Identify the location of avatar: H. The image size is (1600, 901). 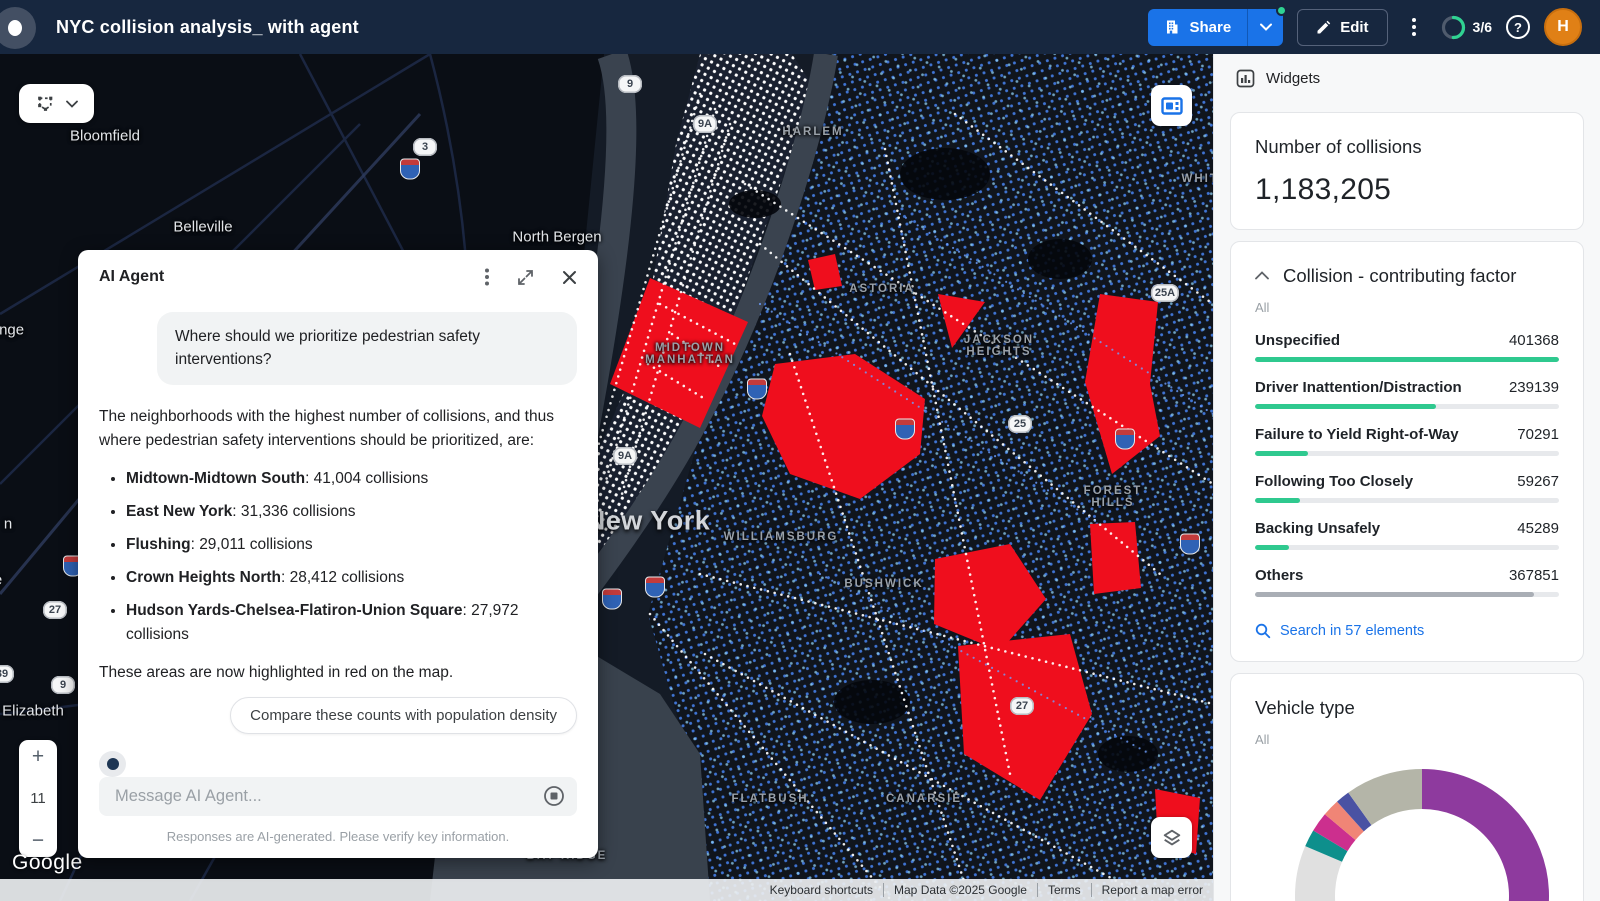
(1563, 27).